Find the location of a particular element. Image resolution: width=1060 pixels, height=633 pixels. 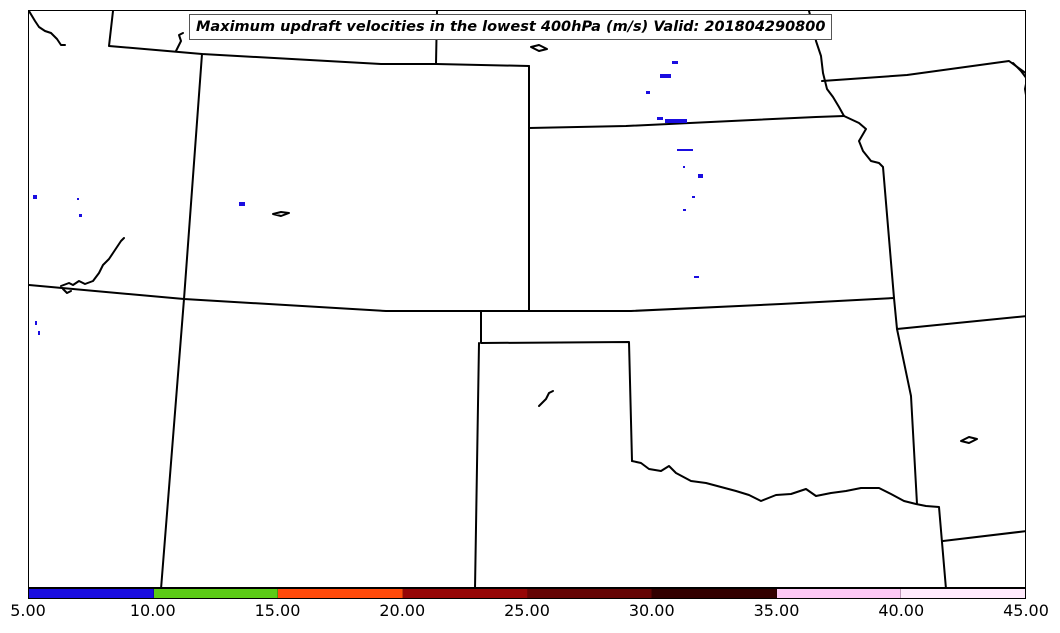

colorbar-tick-label: 45.00 is located at coordinates (1026, 610).